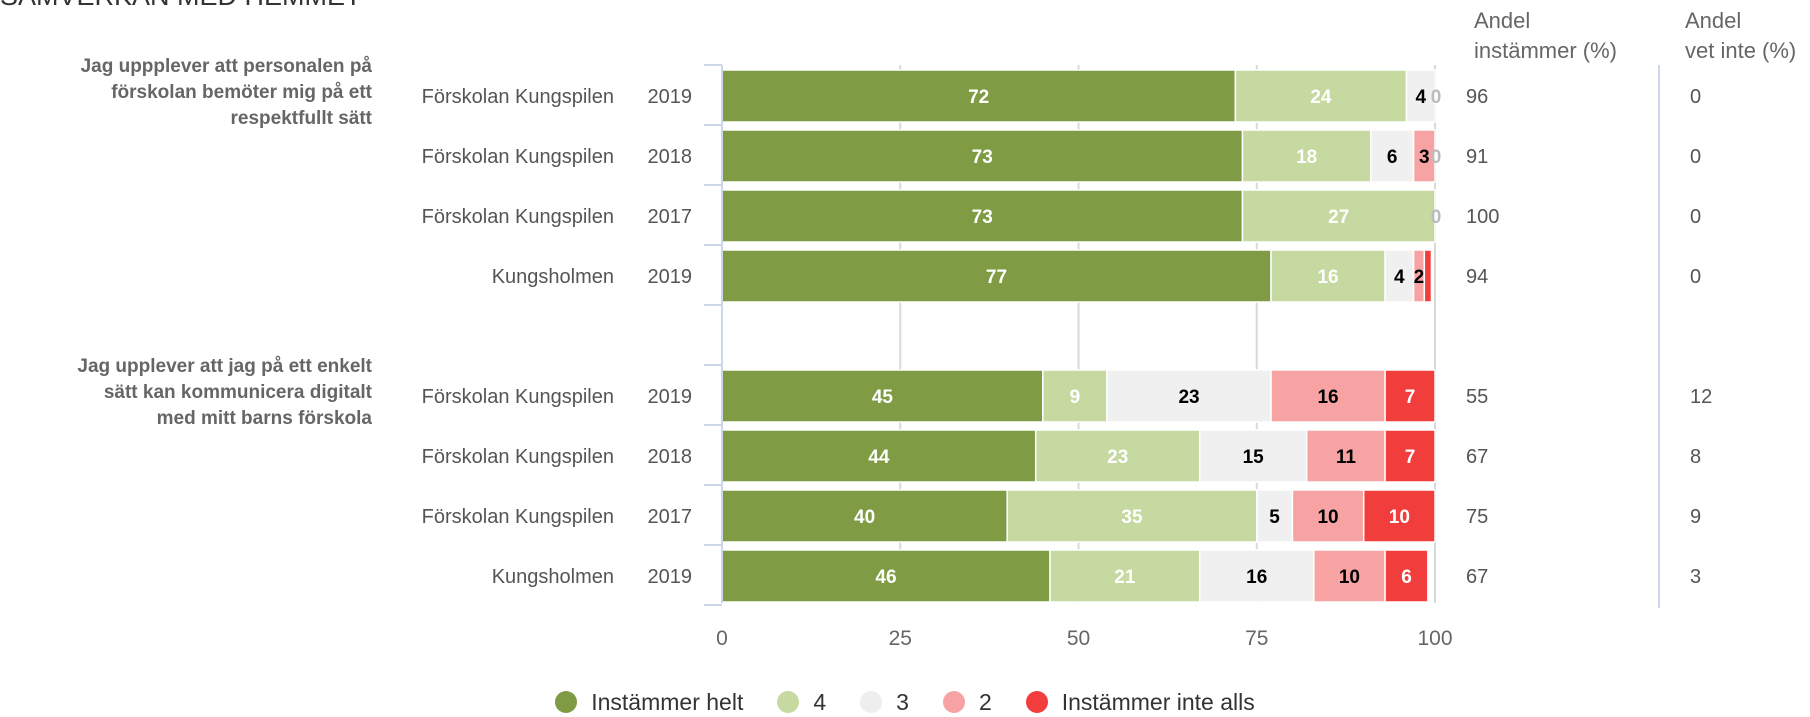 Image resolution: width=1810 pixels, height=717 pixels. Describe the element at coordinates (1545, 50) in the screenshot. I see `header-share-agree-line2: instämmer (%)` at that location.